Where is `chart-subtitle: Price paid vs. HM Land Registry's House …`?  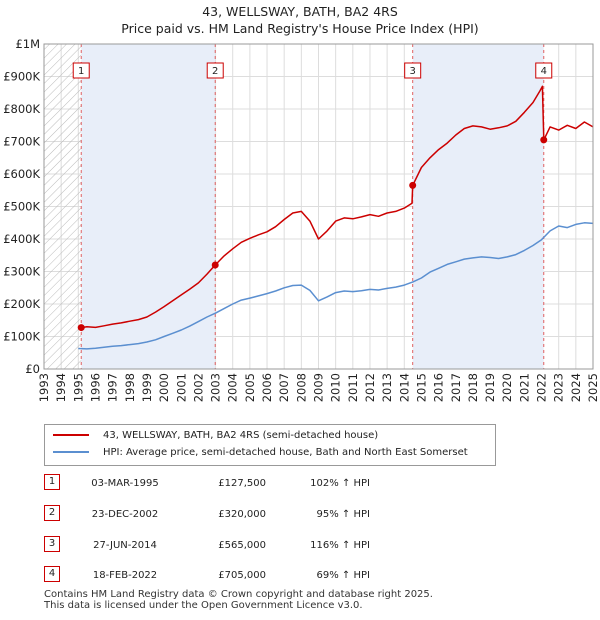 chart-subtitle: Price paid vs. HM Land Registry's House … is located at coordinates (300, 28).